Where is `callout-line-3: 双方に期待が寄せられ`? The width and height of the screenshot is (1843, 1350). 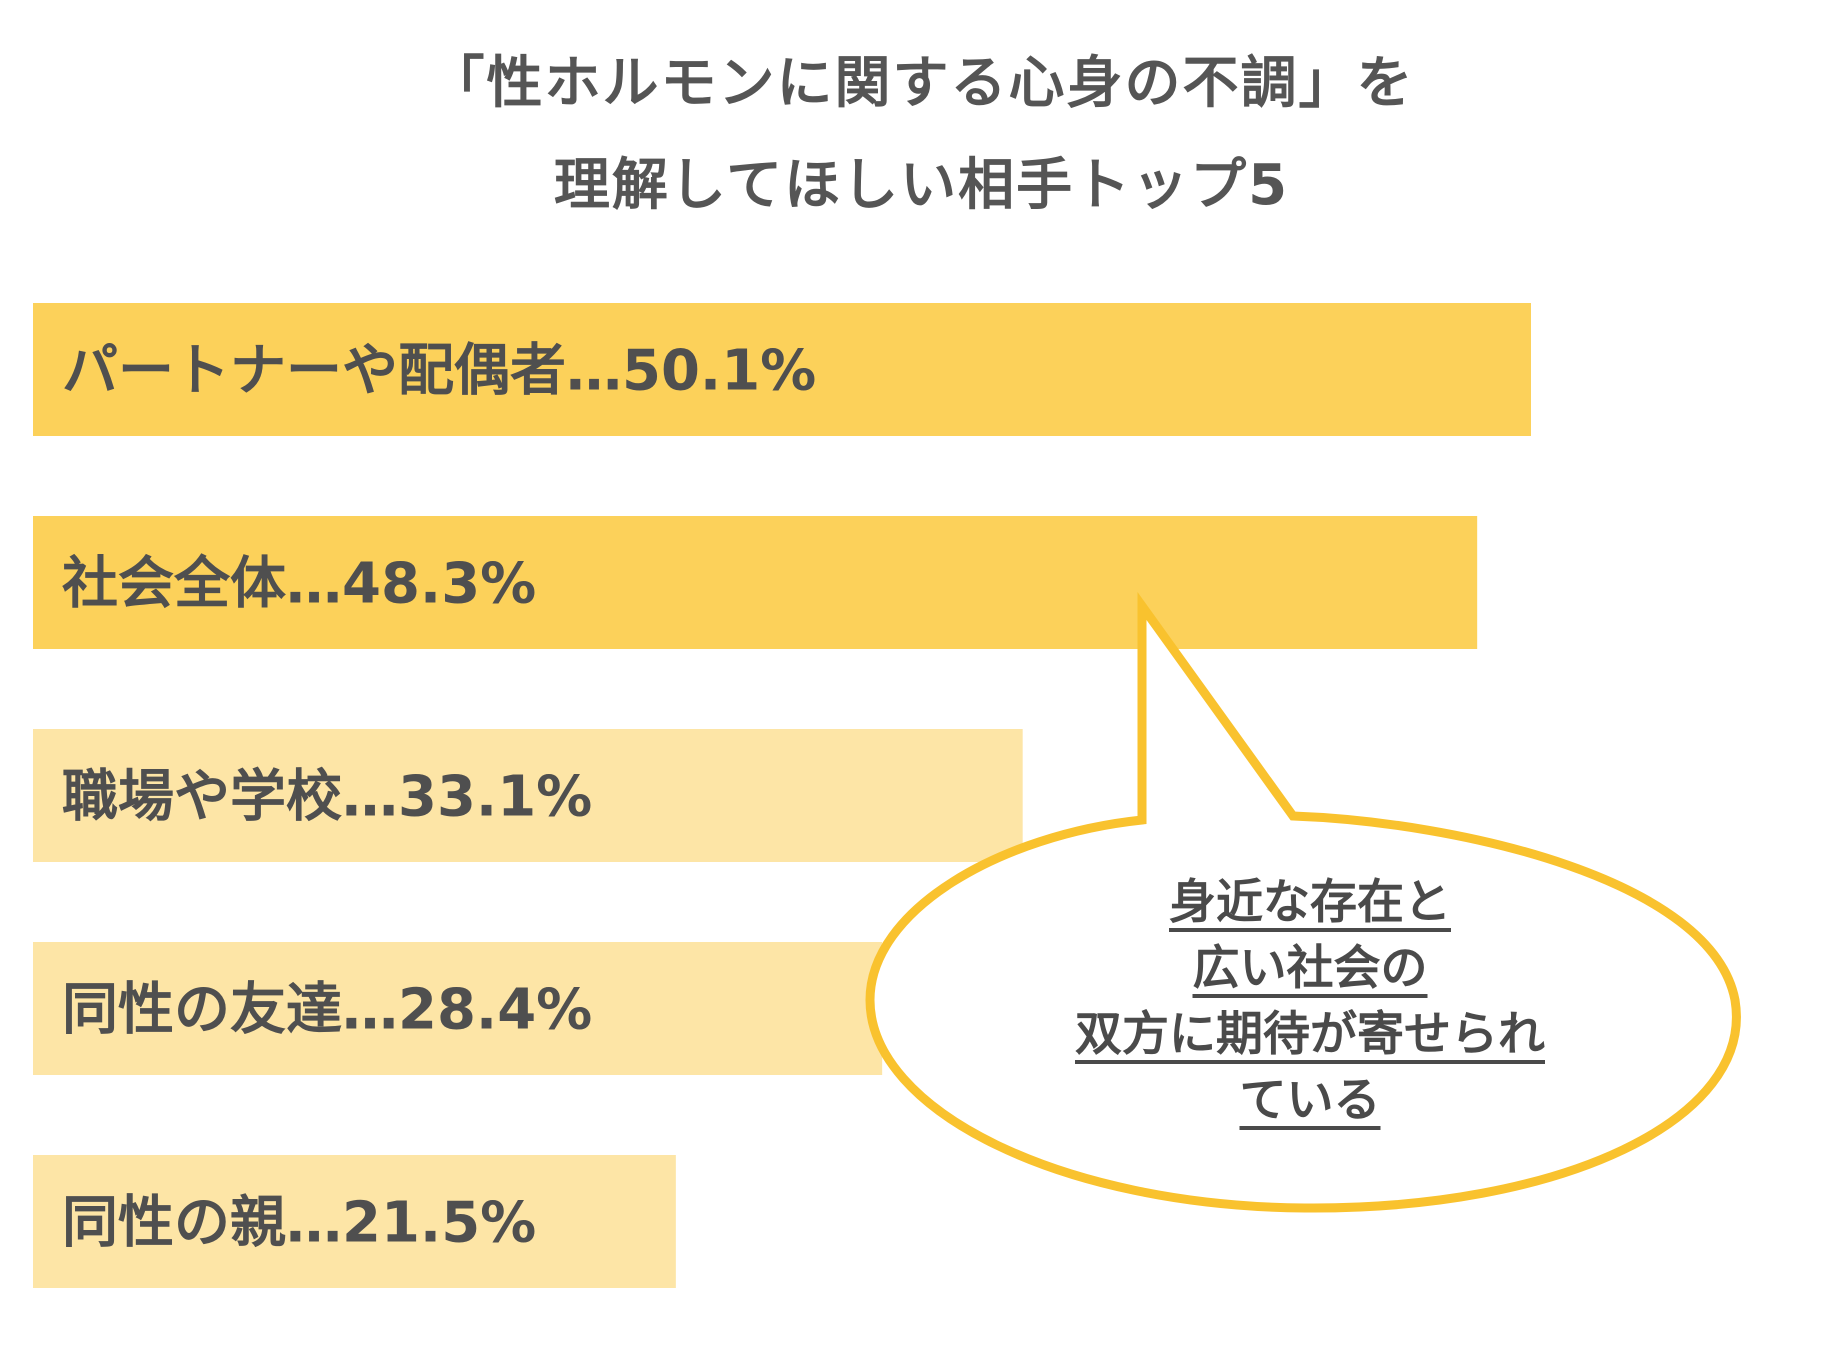
callout-line-3: 双方に期待が寄せられ is located at coordinates (1310, 1034).